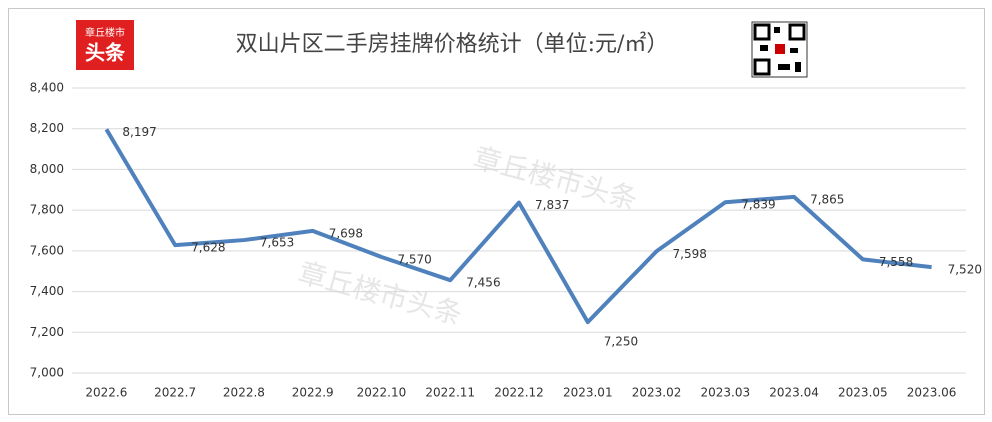 This screenshot has width=992, height=422. Describe the element at coordinates (313, 393) in the screenshot. I see `x-tick-label: 2022.9` at that location.